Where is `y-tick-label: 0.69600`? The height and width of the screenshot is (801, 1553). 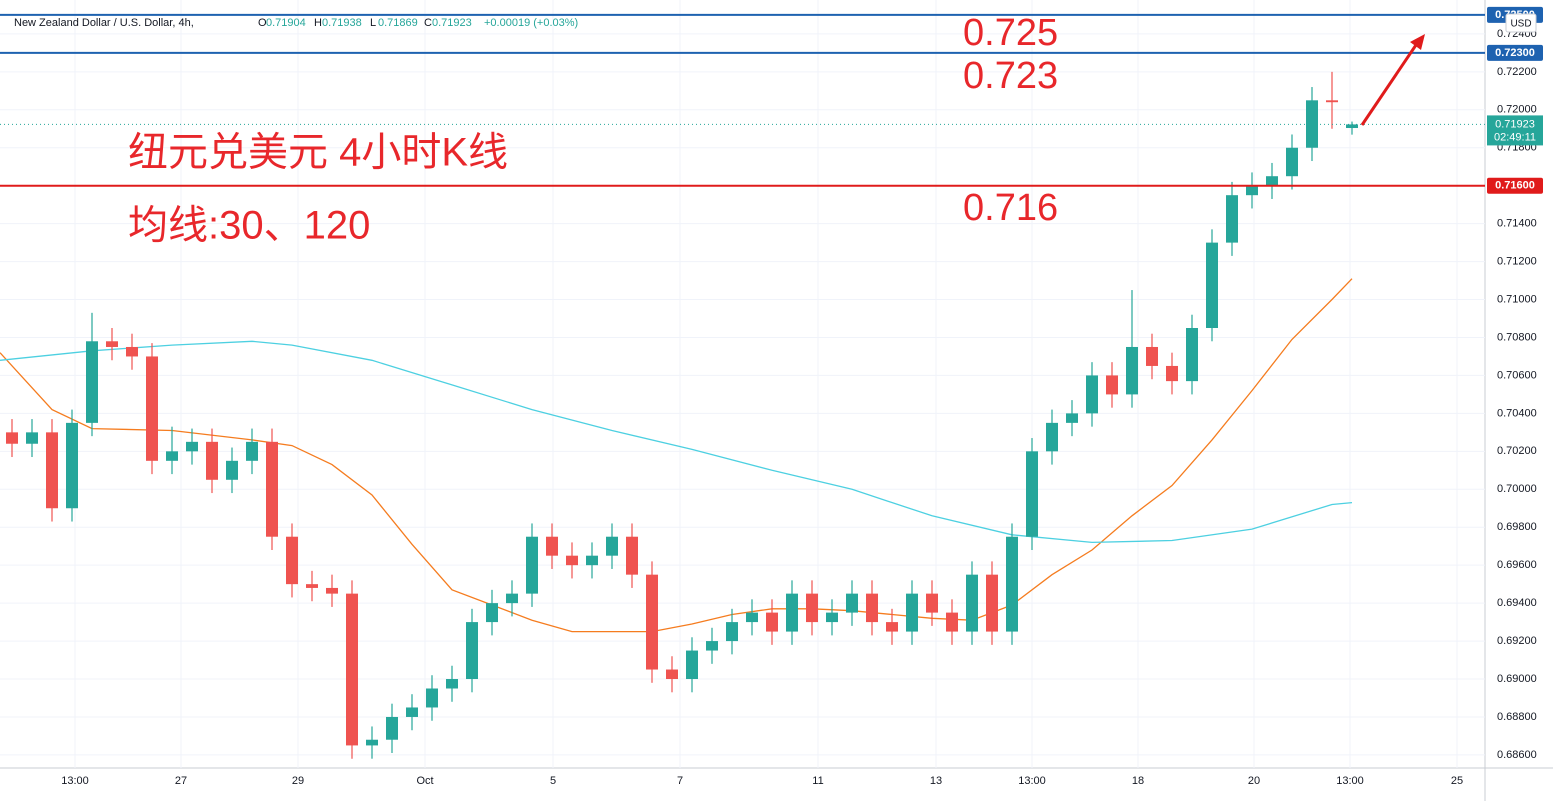
y-tick-label: 0.69600 is located at coordinates (1517, 565).